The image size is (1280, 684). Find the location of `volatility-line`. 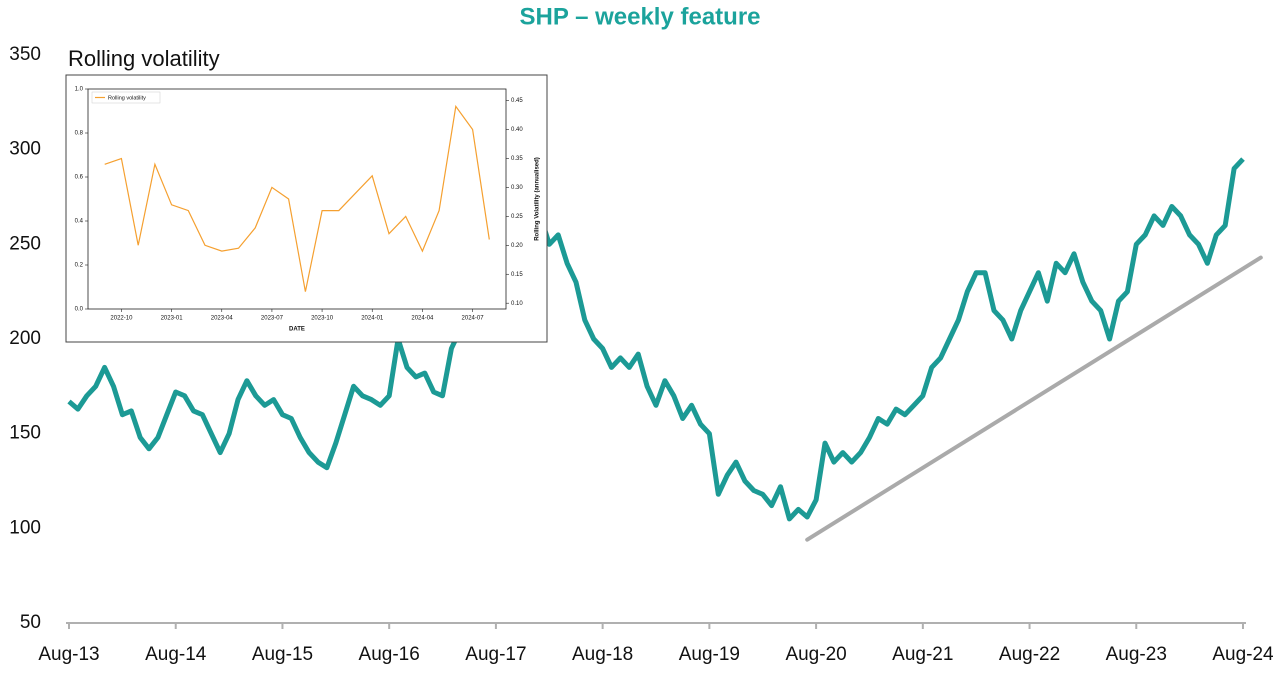

volatility-line is located at coordinates (297, 198).